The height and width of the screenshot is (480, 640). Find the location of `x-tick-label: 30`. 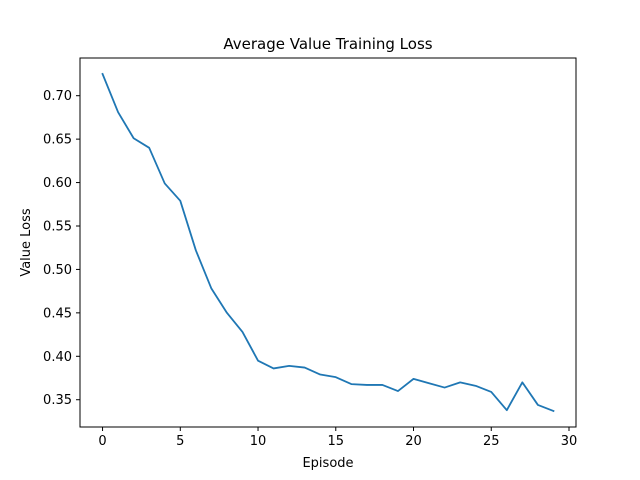

x-tick-label: 30 is located at coordinates (569, 441).